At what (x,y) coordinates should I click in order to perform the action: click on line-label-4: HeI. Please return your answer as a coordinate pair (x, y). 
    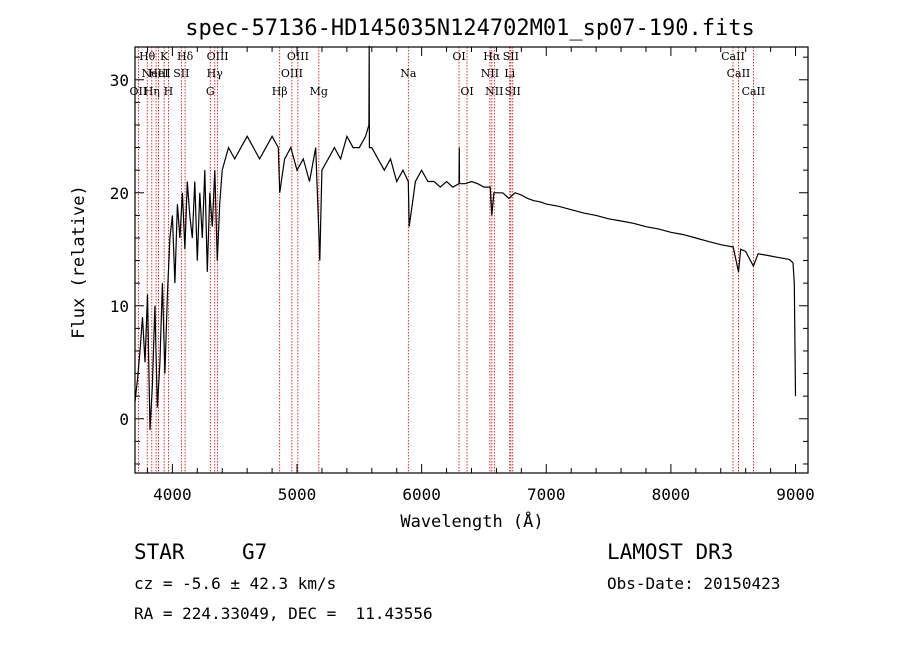
    Looking at the image, I should click on (158, 73).